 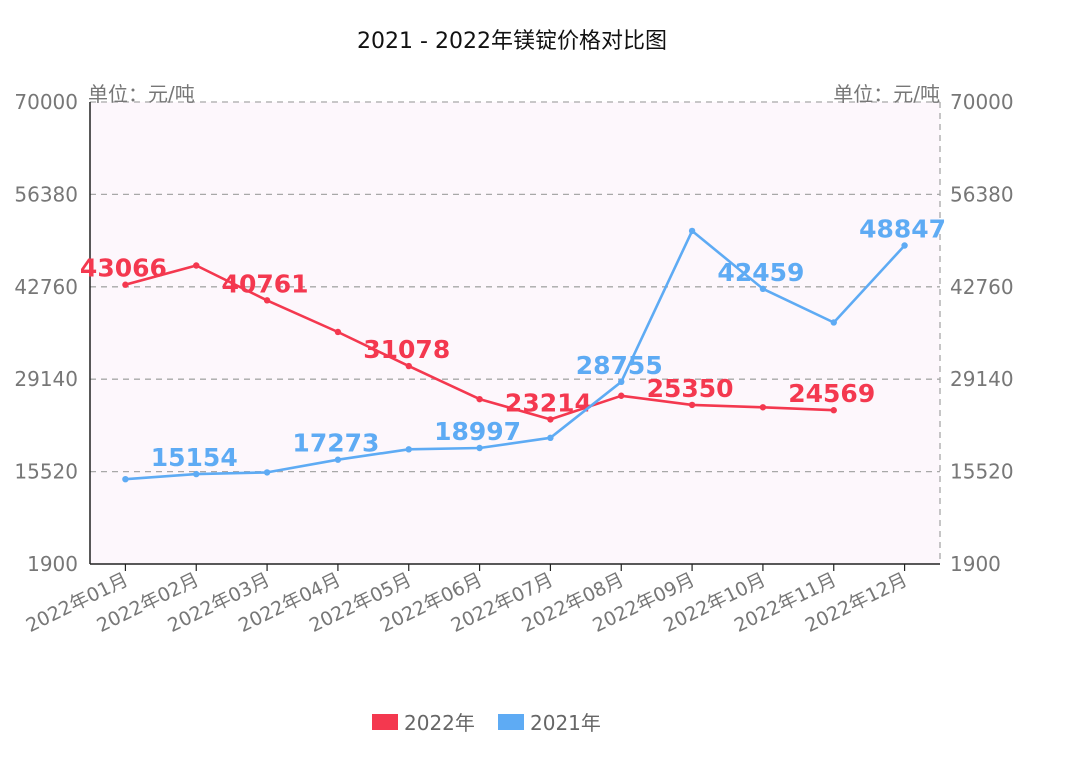 What do you see at coordinates (46, 333) in the screenshot?
I see `y-ticks-left: 70000 56380 42760 29140 15520 1900` at bounding box center [46, 333].